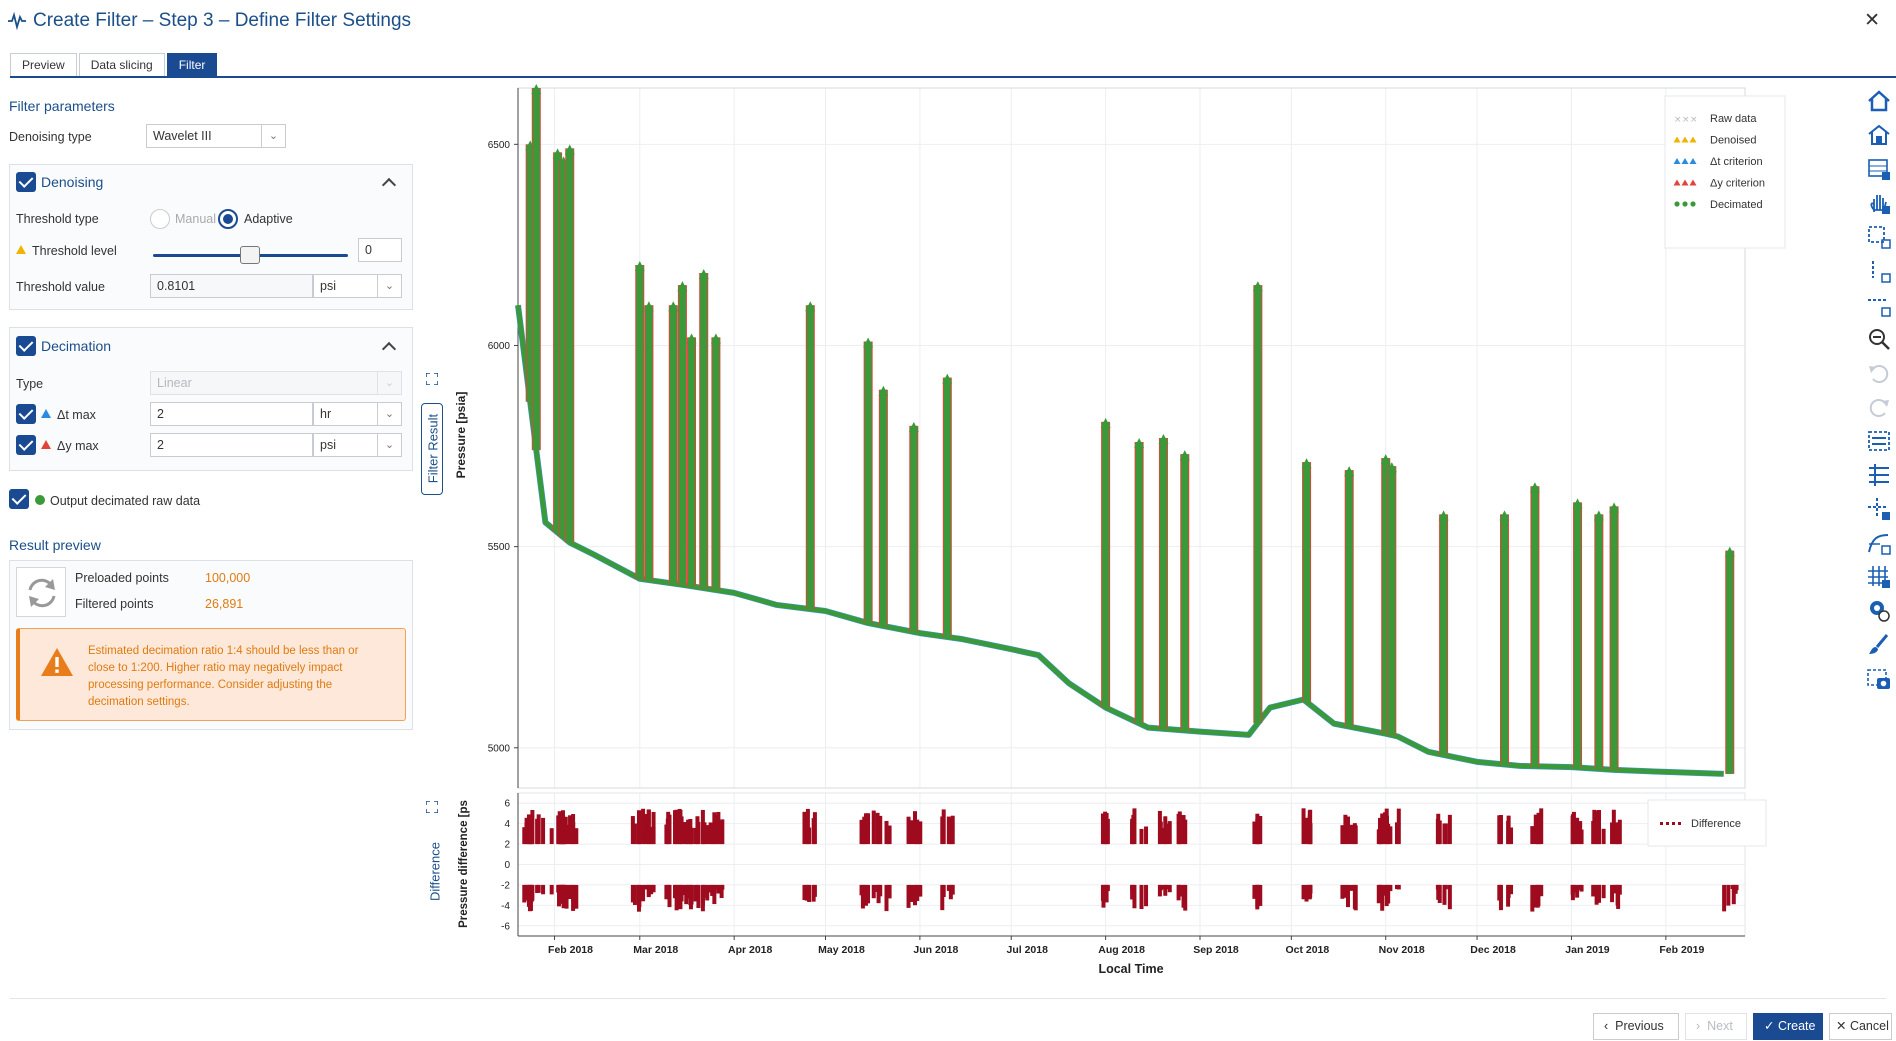 Image resolution: width=1896 pixels, height=1041 pixels. I want to click on select-region-icon, so click(1879, 441).